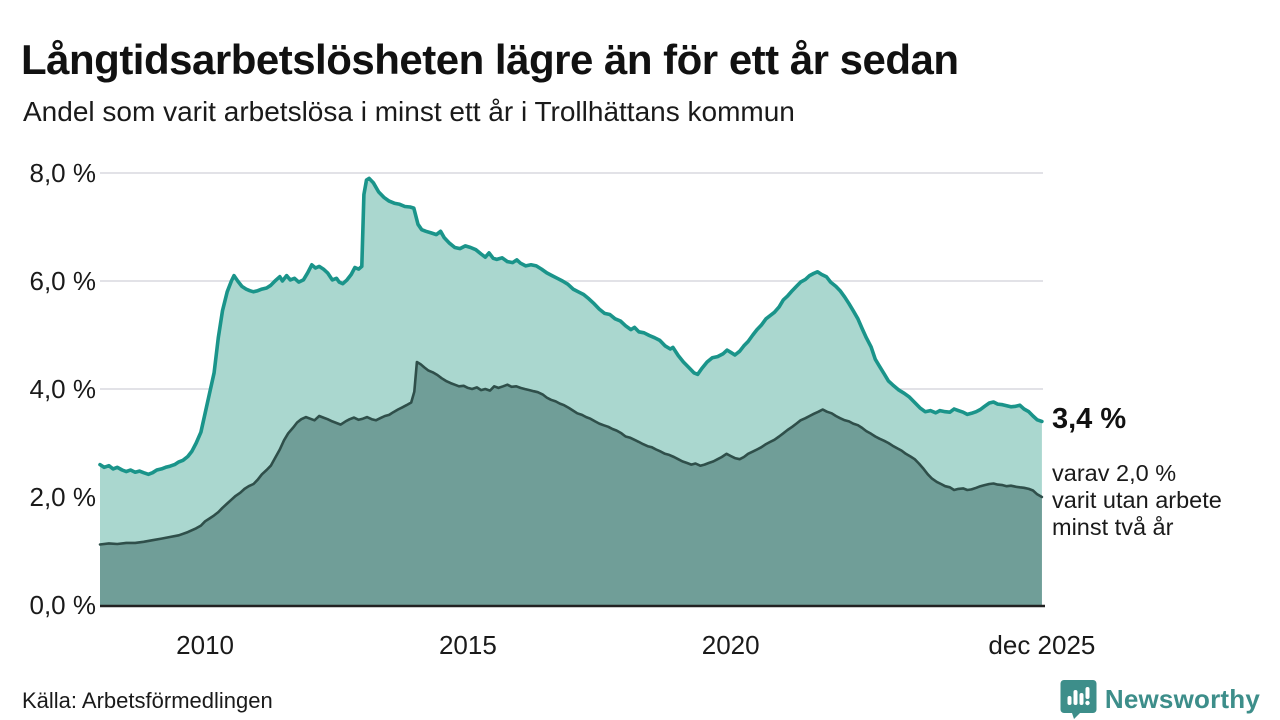  Describe the element at coordinates (1087, 693) in the screenshot. I see `exclamation-bar` at that location.